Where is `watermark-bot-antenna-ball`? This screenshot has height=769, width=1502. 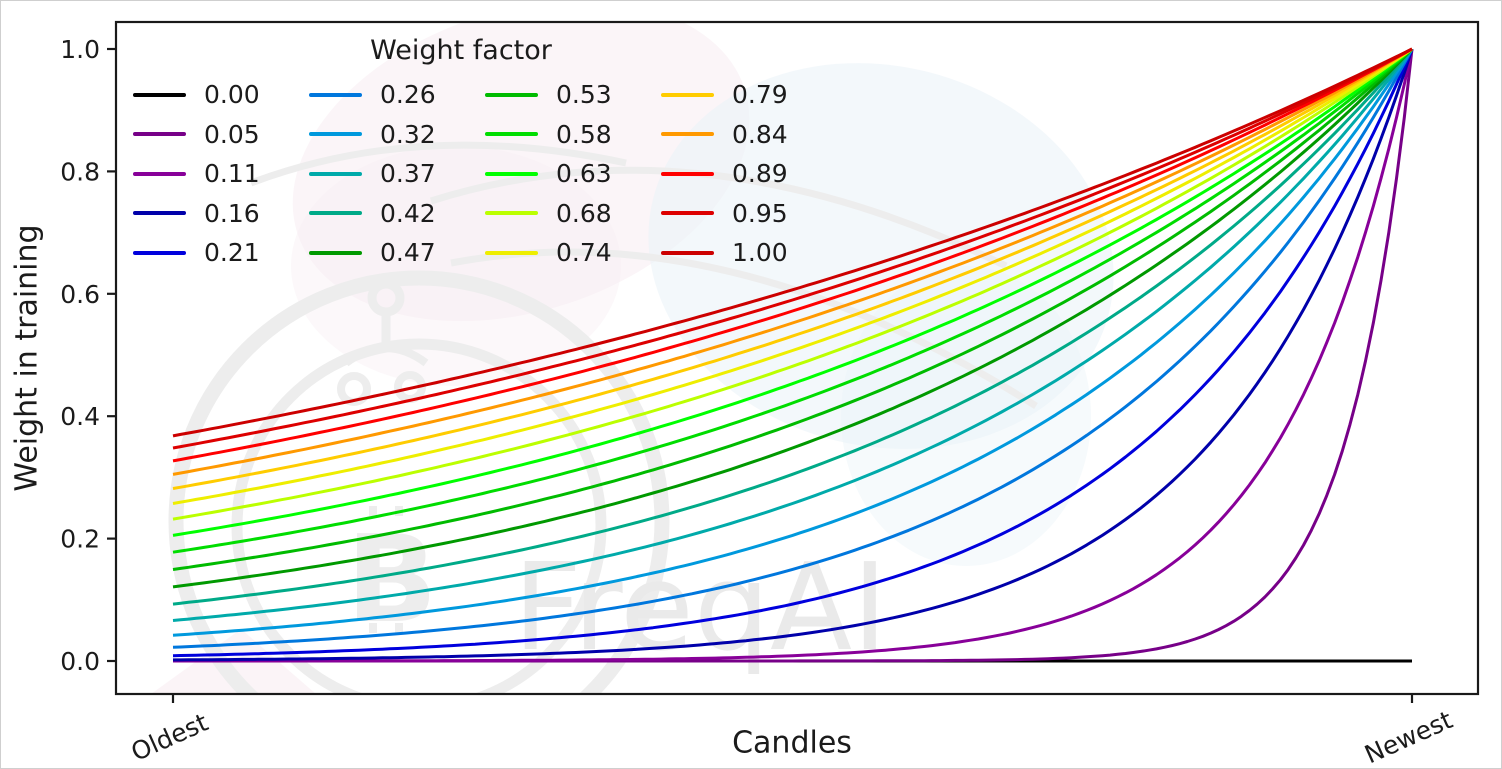
watermark-bot-antenna-ball is located at coordinates (386, 298).